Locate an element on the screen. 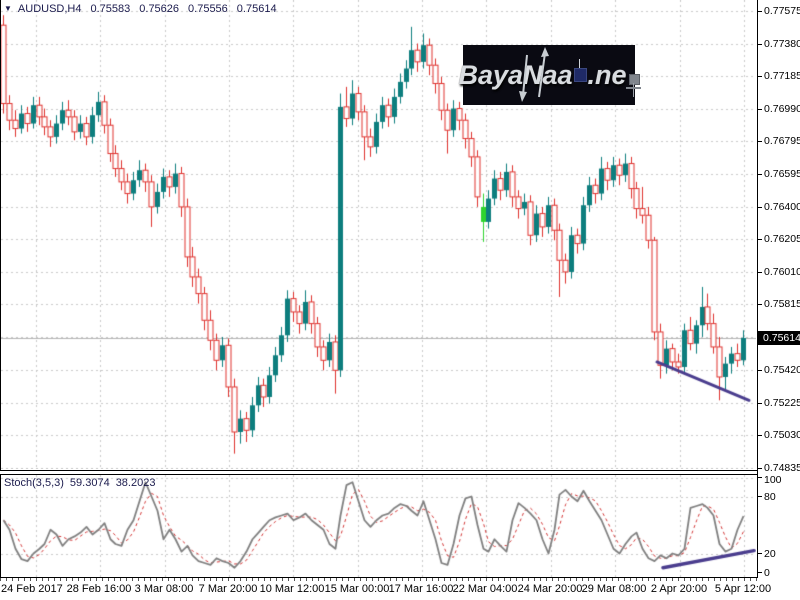 The image size is (800, 600). stoch-tick-label: 20 is located at coordinates (770, 553).